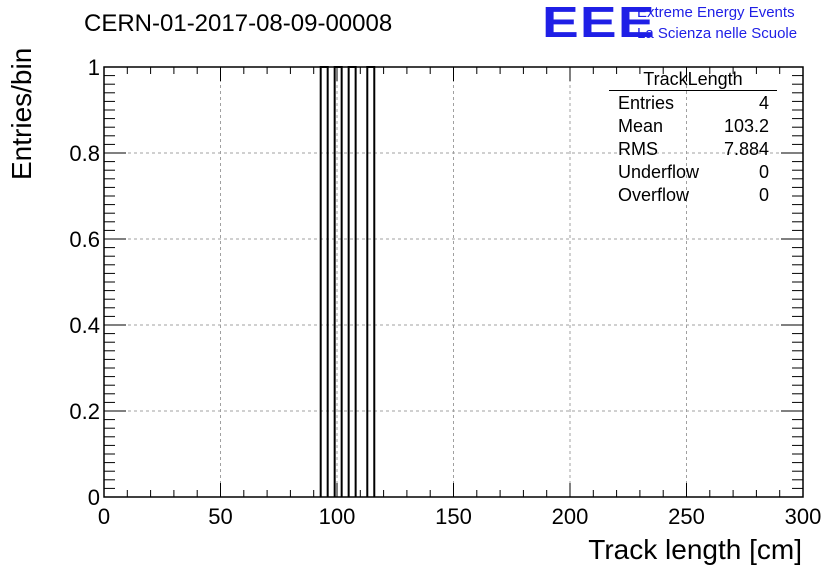  Describe the element at coordinates (220, 516) in the screenshot. I see `x-tick-label: 50` at that location.